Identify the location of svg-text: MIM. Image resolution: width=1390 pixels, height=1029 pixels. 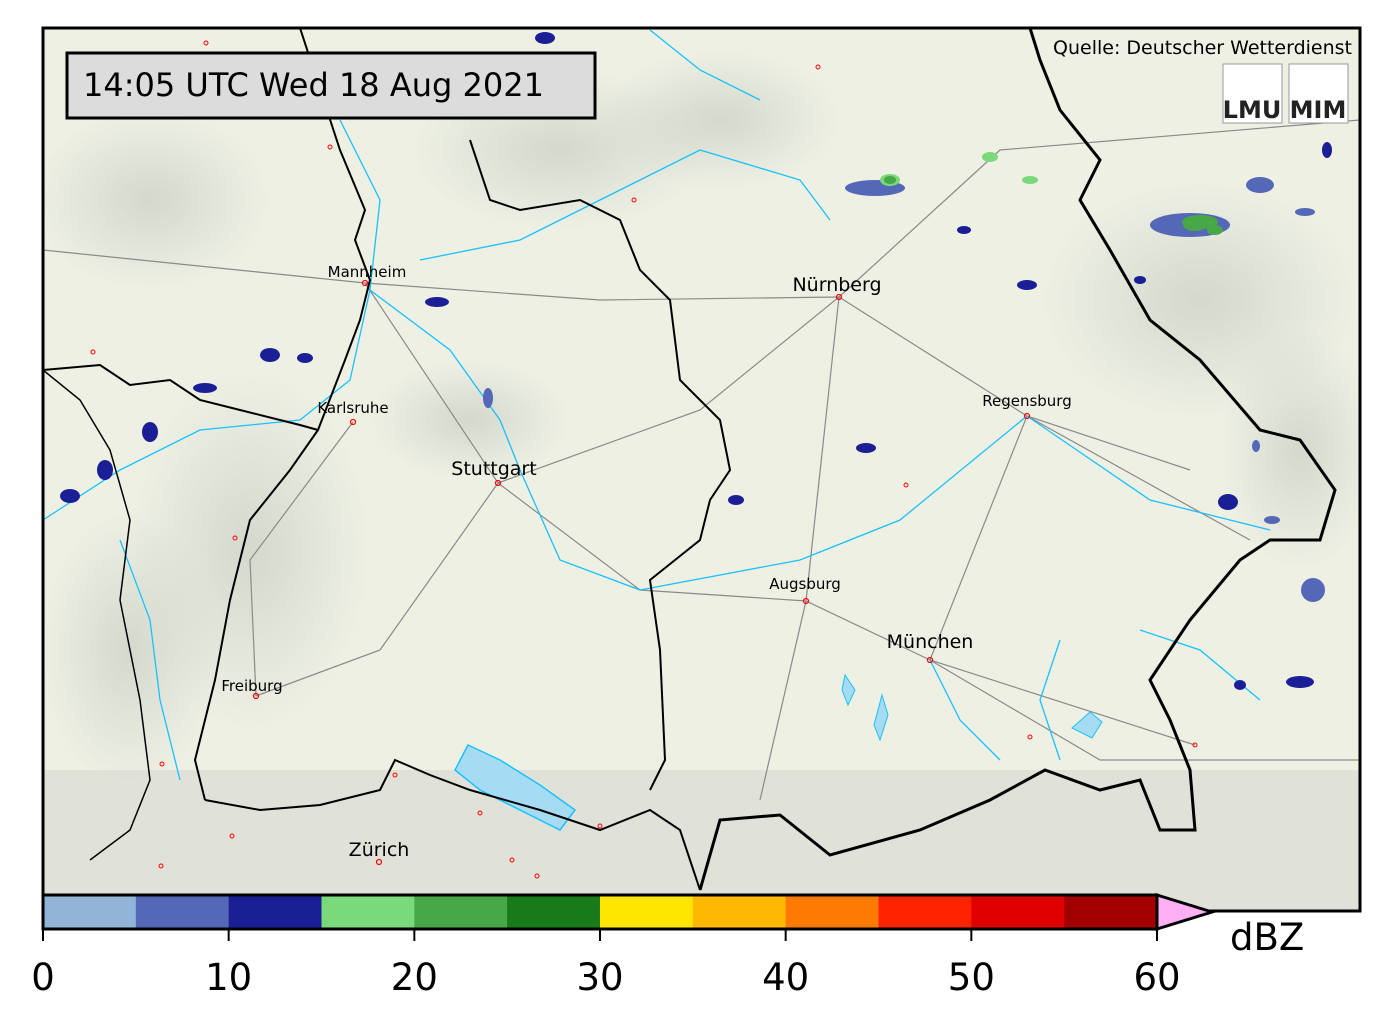
(1318, 110).